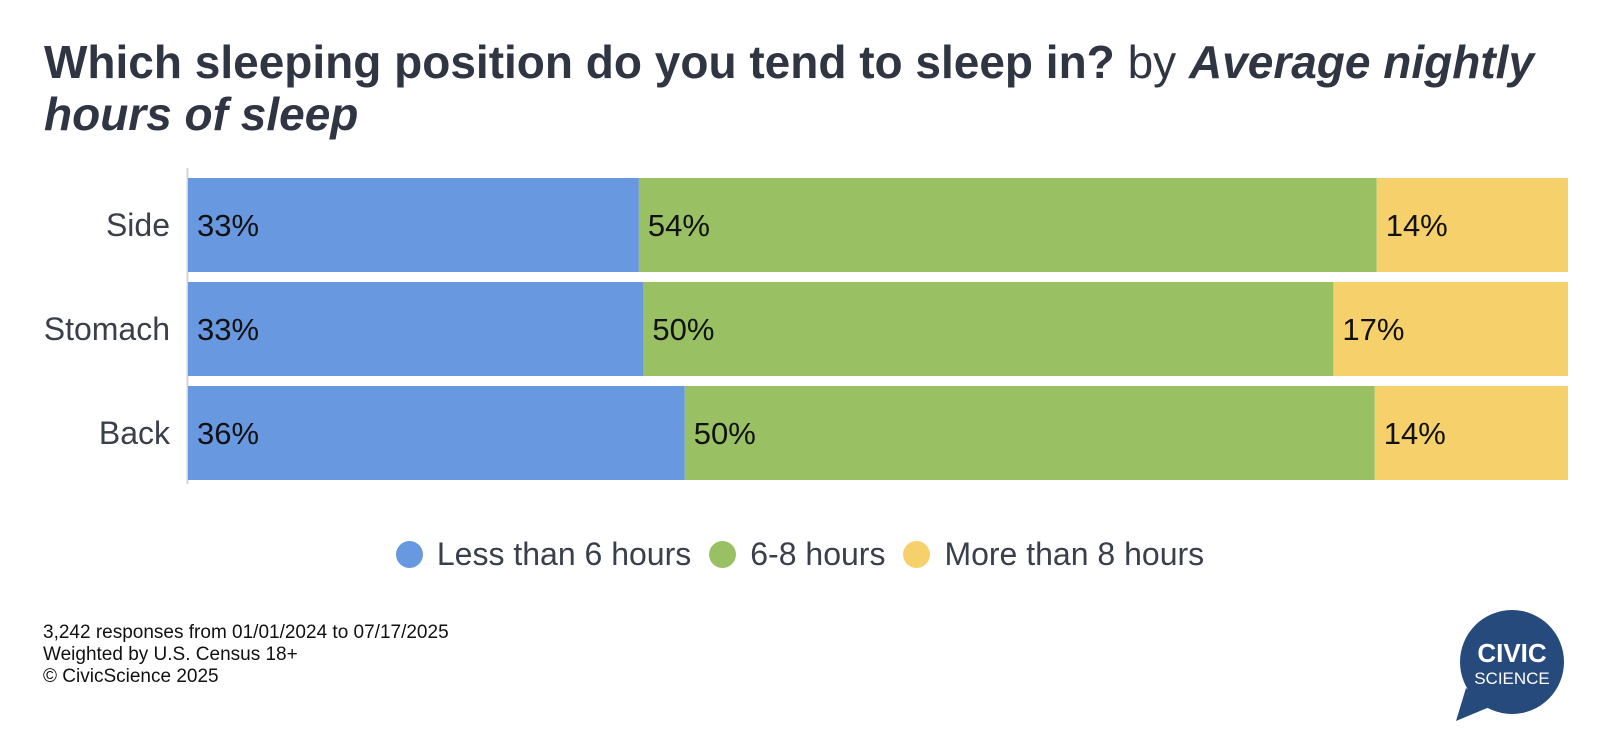  I want to click on legend-label: 6-8 hours, so click(818, 554).